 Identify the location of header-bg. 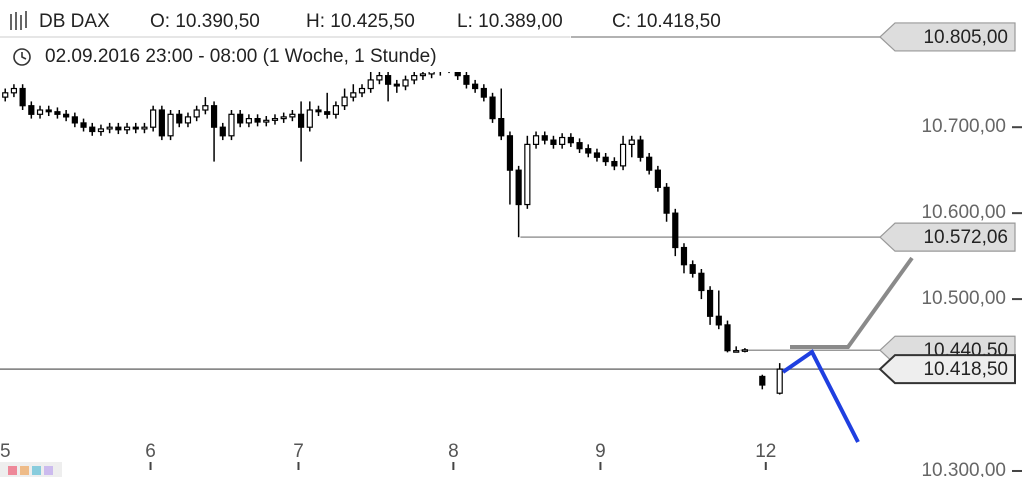
(285, 36).